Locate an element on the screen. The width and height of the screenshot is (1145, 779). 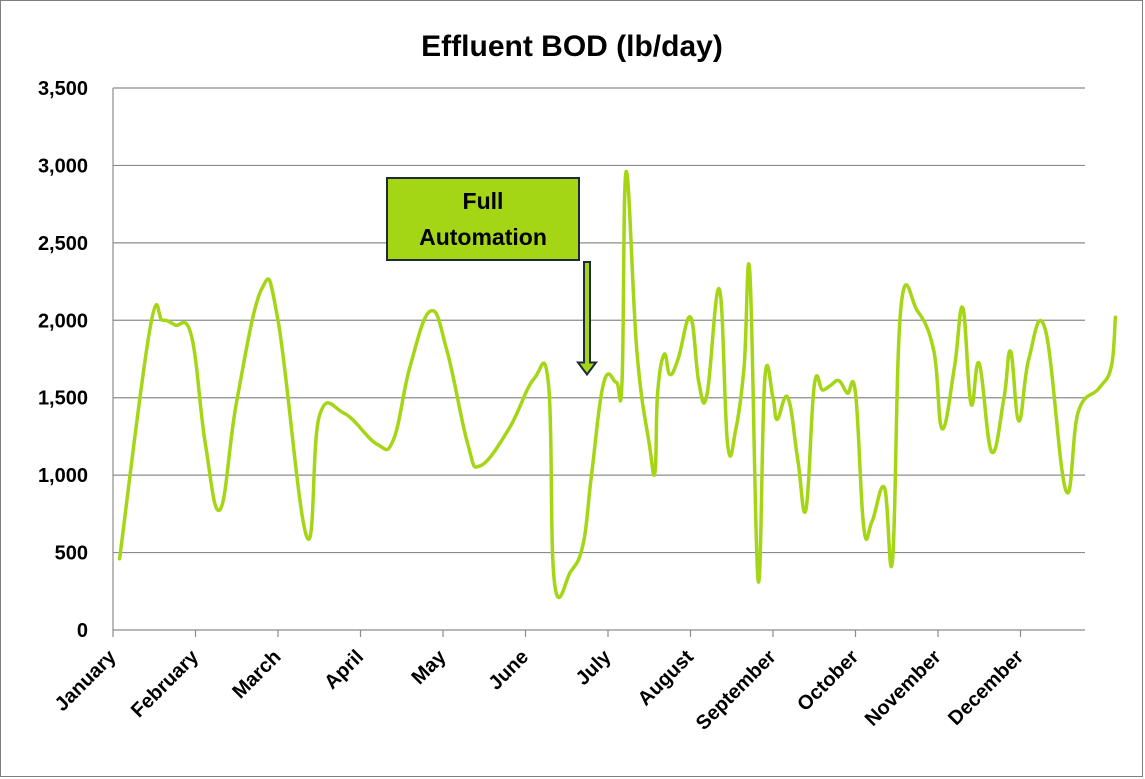
y-tick-label: 500 is located at coordinates (71, 554).